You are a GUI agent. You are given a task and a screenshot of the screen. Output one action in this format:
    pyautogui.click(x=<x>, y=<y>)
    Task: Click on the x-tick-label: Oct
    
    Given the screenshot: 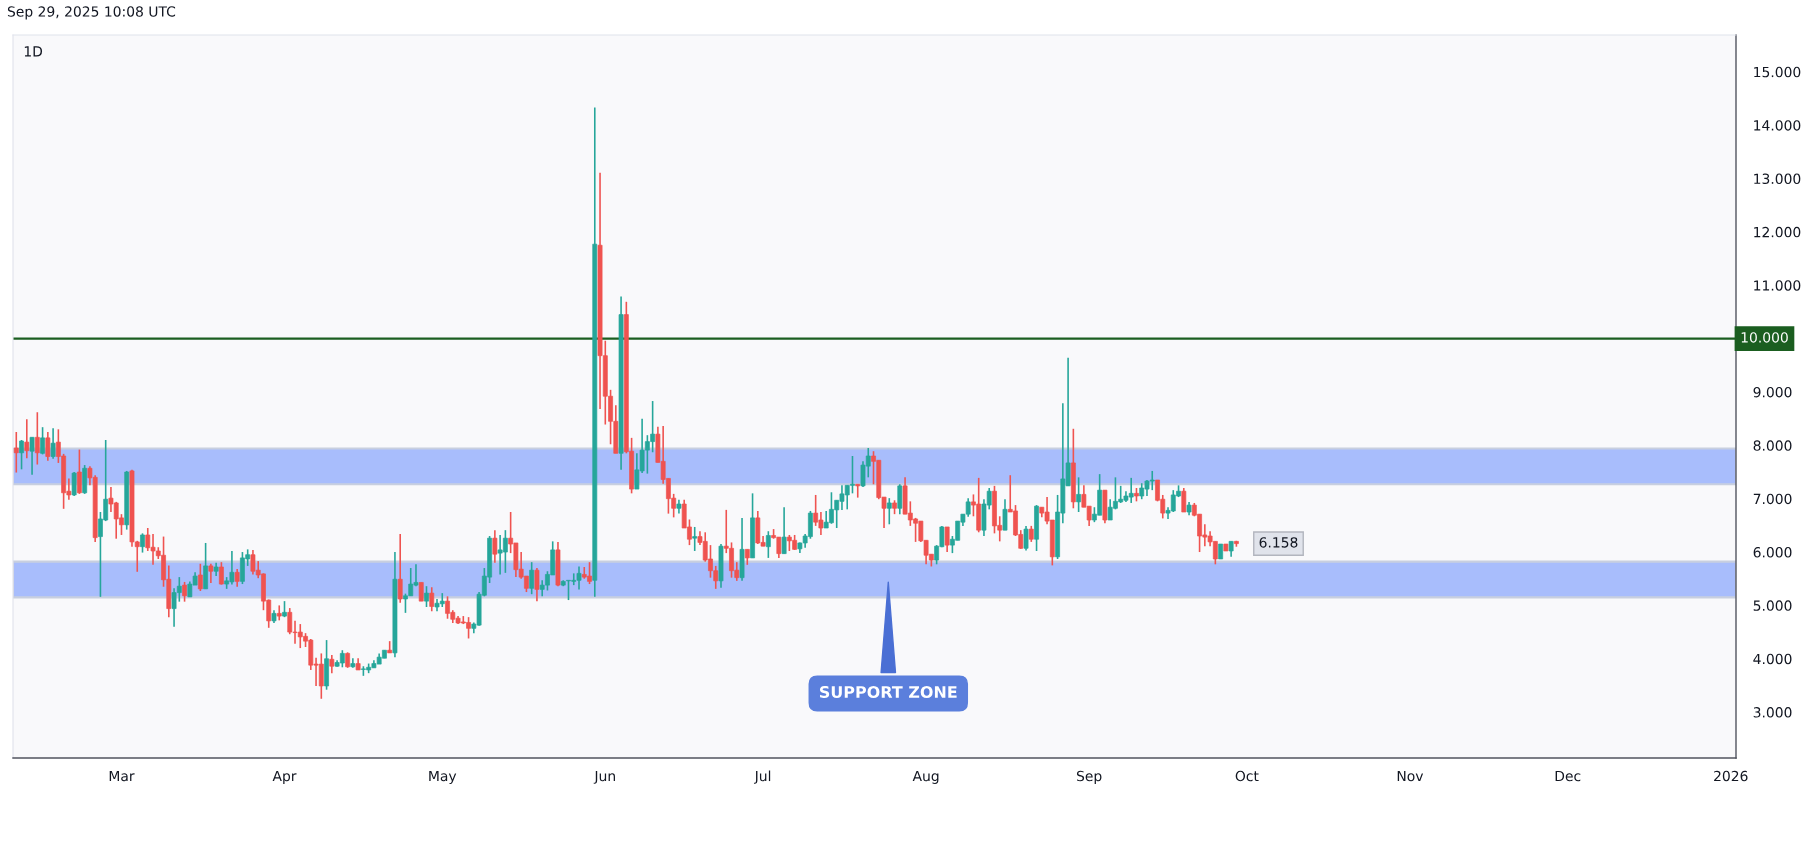 What is the action you would take?
    pyautogui.click(x=1247, y=776)
    